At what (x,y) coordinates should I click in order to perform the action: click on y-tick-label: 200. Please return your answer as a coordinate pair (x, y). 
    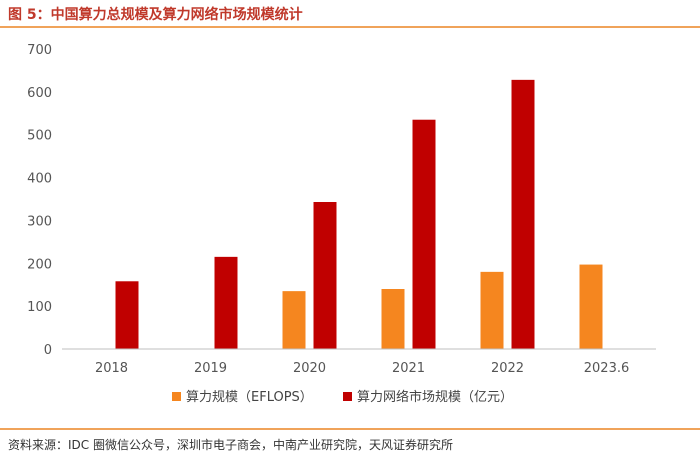
    Looking at the image, I should click on (39, 264).